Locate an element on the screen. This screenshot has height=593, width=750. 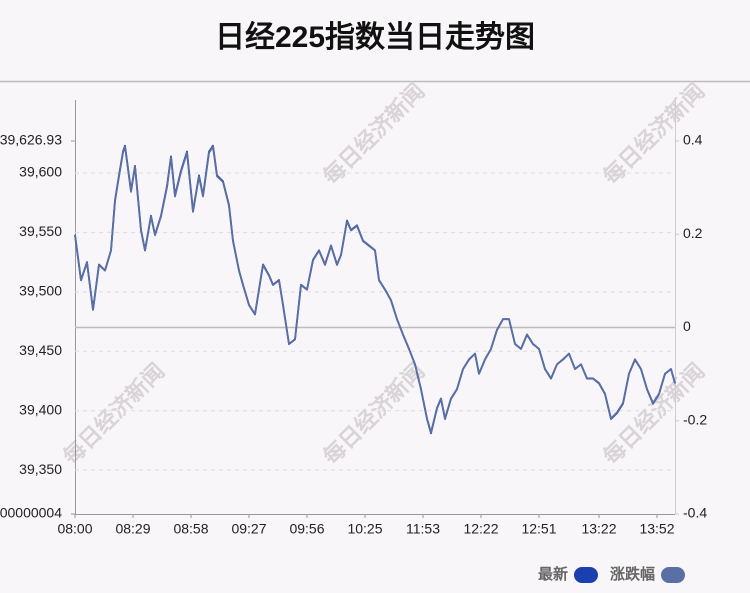
x-tick-label: 08:58 is located at coordinates (190, 529).